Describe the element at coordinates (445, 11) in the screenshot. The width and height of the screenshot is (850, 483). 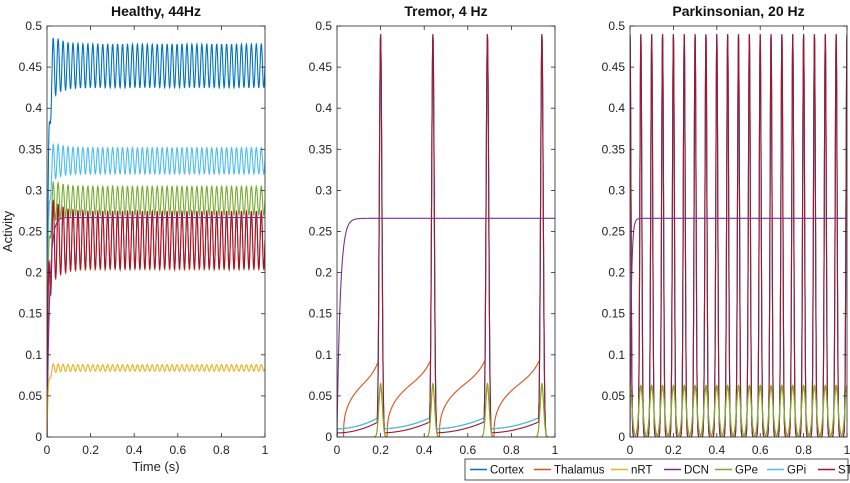
I see `chart-title: Tremor, 4 Hz` at that location.